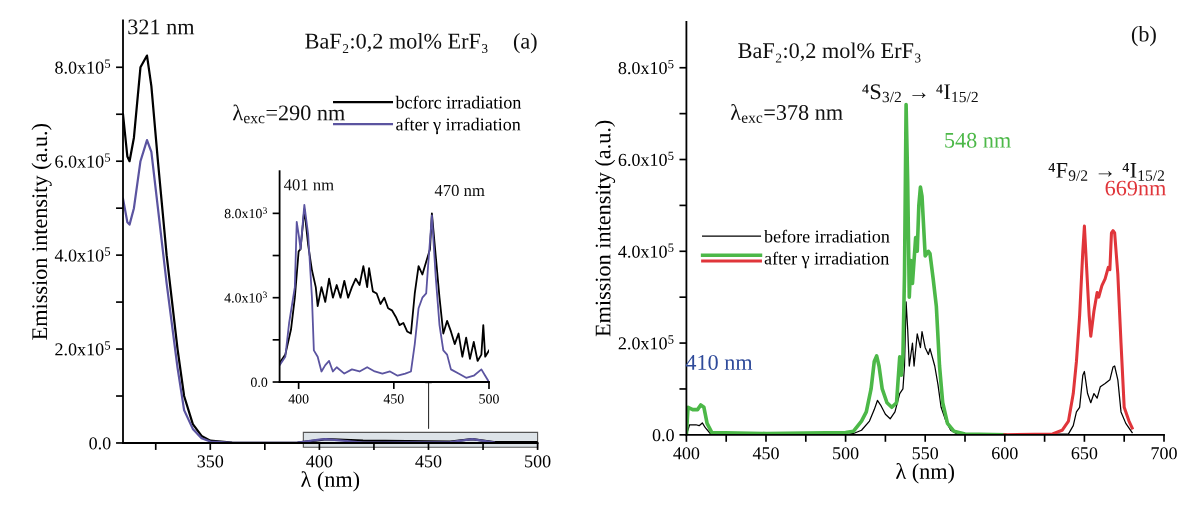 This screenshot has width=1200, height=508. What do you see at coordinates (245, 213) in the screenshot?
I see `y-tick-label: 8.0x10$^{3}$` at bounding box center [245, 213].